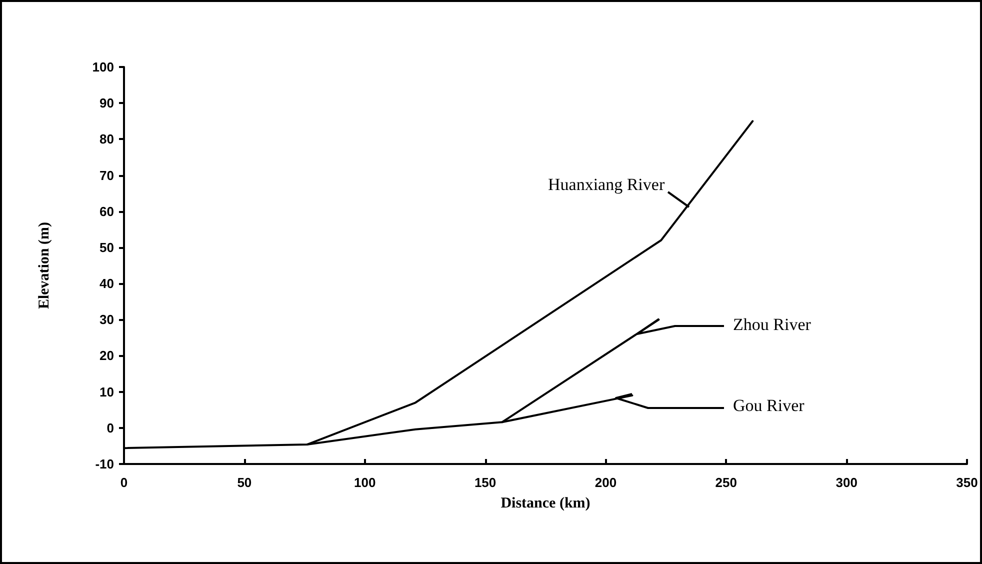 Image resolution: width=982 pixels, height=564 pixels. I want to click on y-tick-label: 70, so click(107, 175).